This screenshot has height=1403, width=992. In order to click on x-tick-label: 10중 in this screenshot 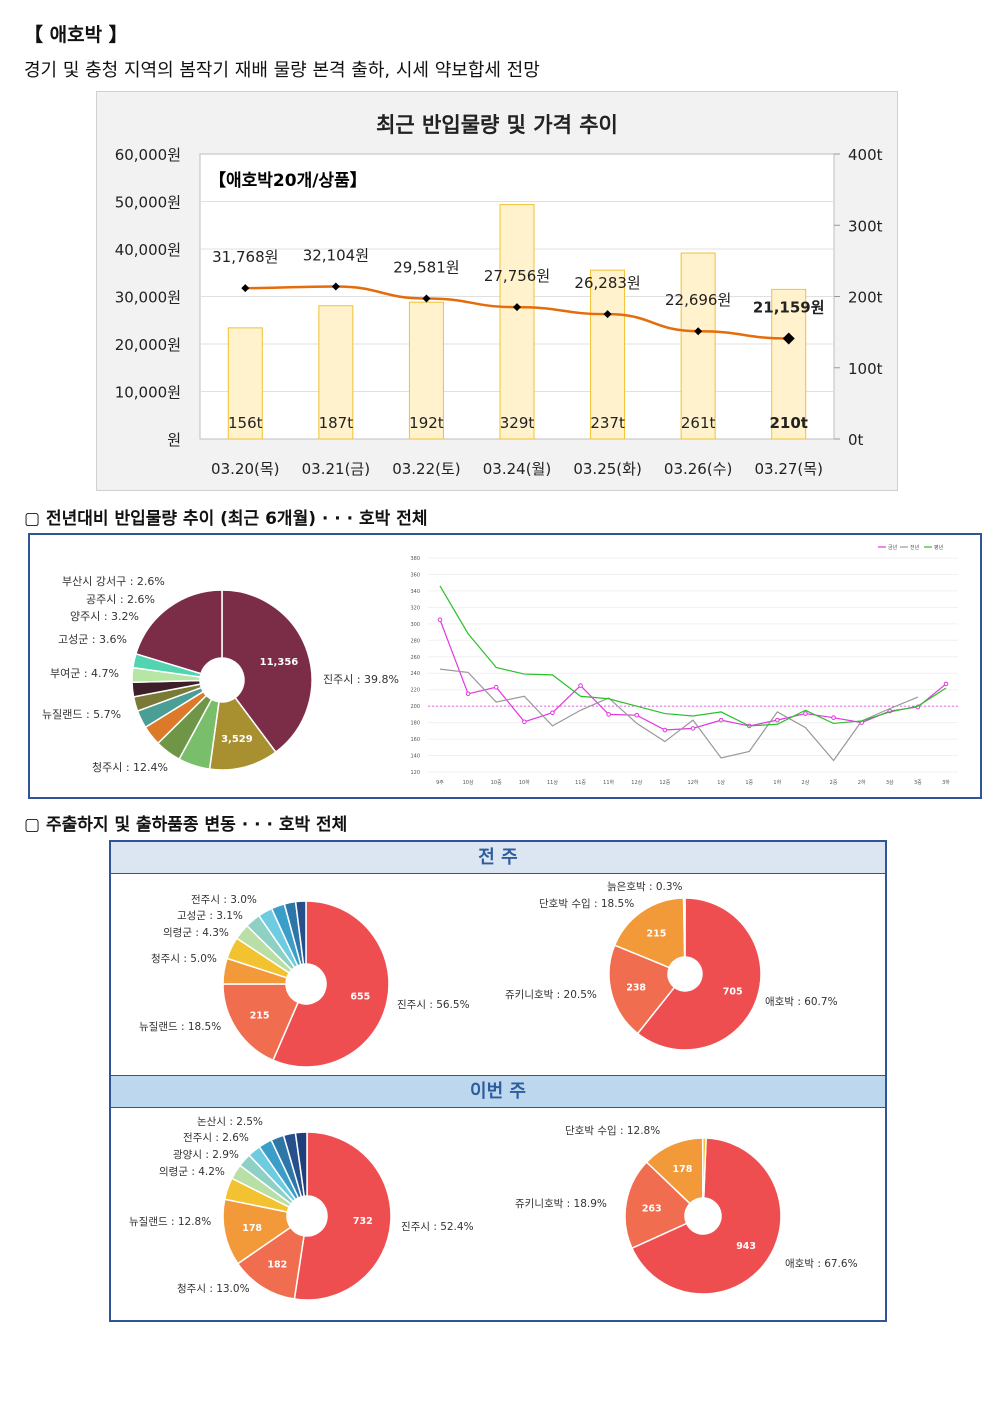, I will do `click(496, 783)`.